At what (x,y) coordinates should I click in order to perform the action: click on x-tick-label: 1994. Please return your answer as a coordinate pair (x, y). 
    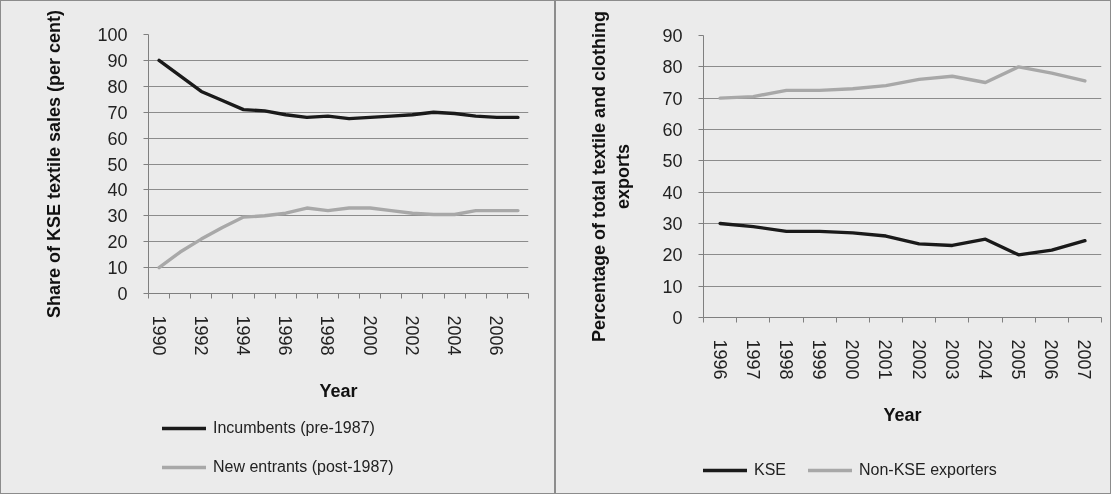
    Looking at the image, I should click on (243, 335).